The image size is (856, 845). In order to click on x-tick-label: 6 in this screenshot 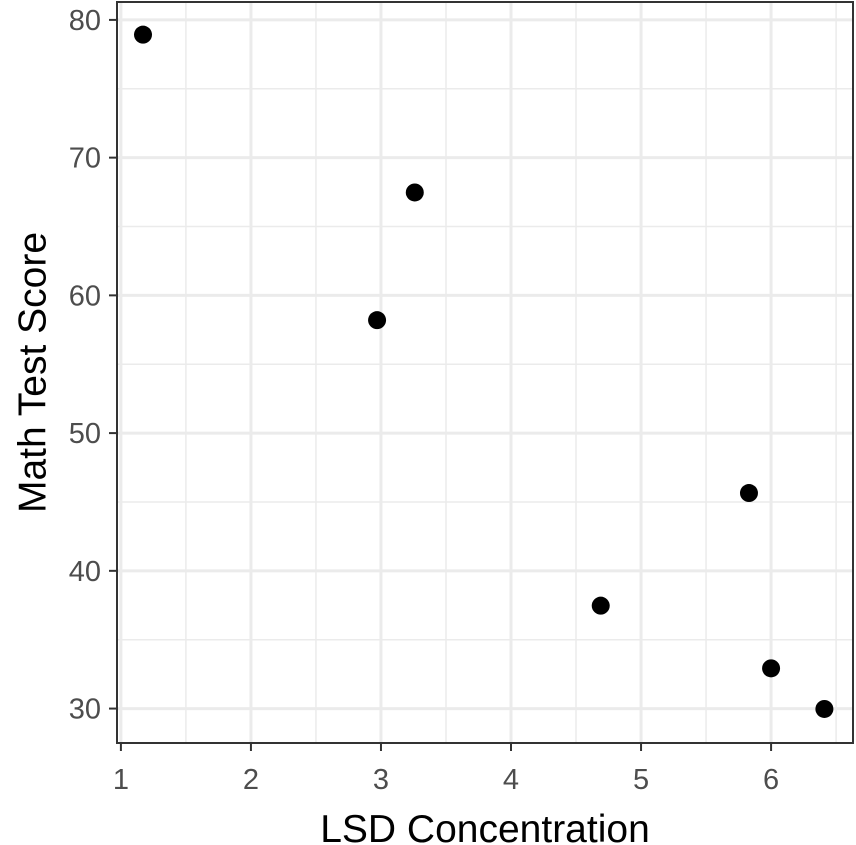, I will do `click(771, 780)`.